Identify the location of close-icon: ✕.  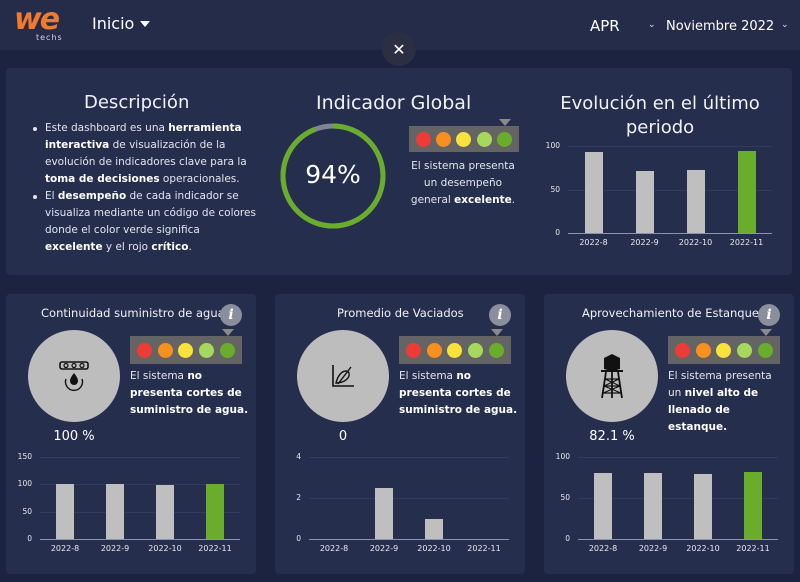
(399, 49).